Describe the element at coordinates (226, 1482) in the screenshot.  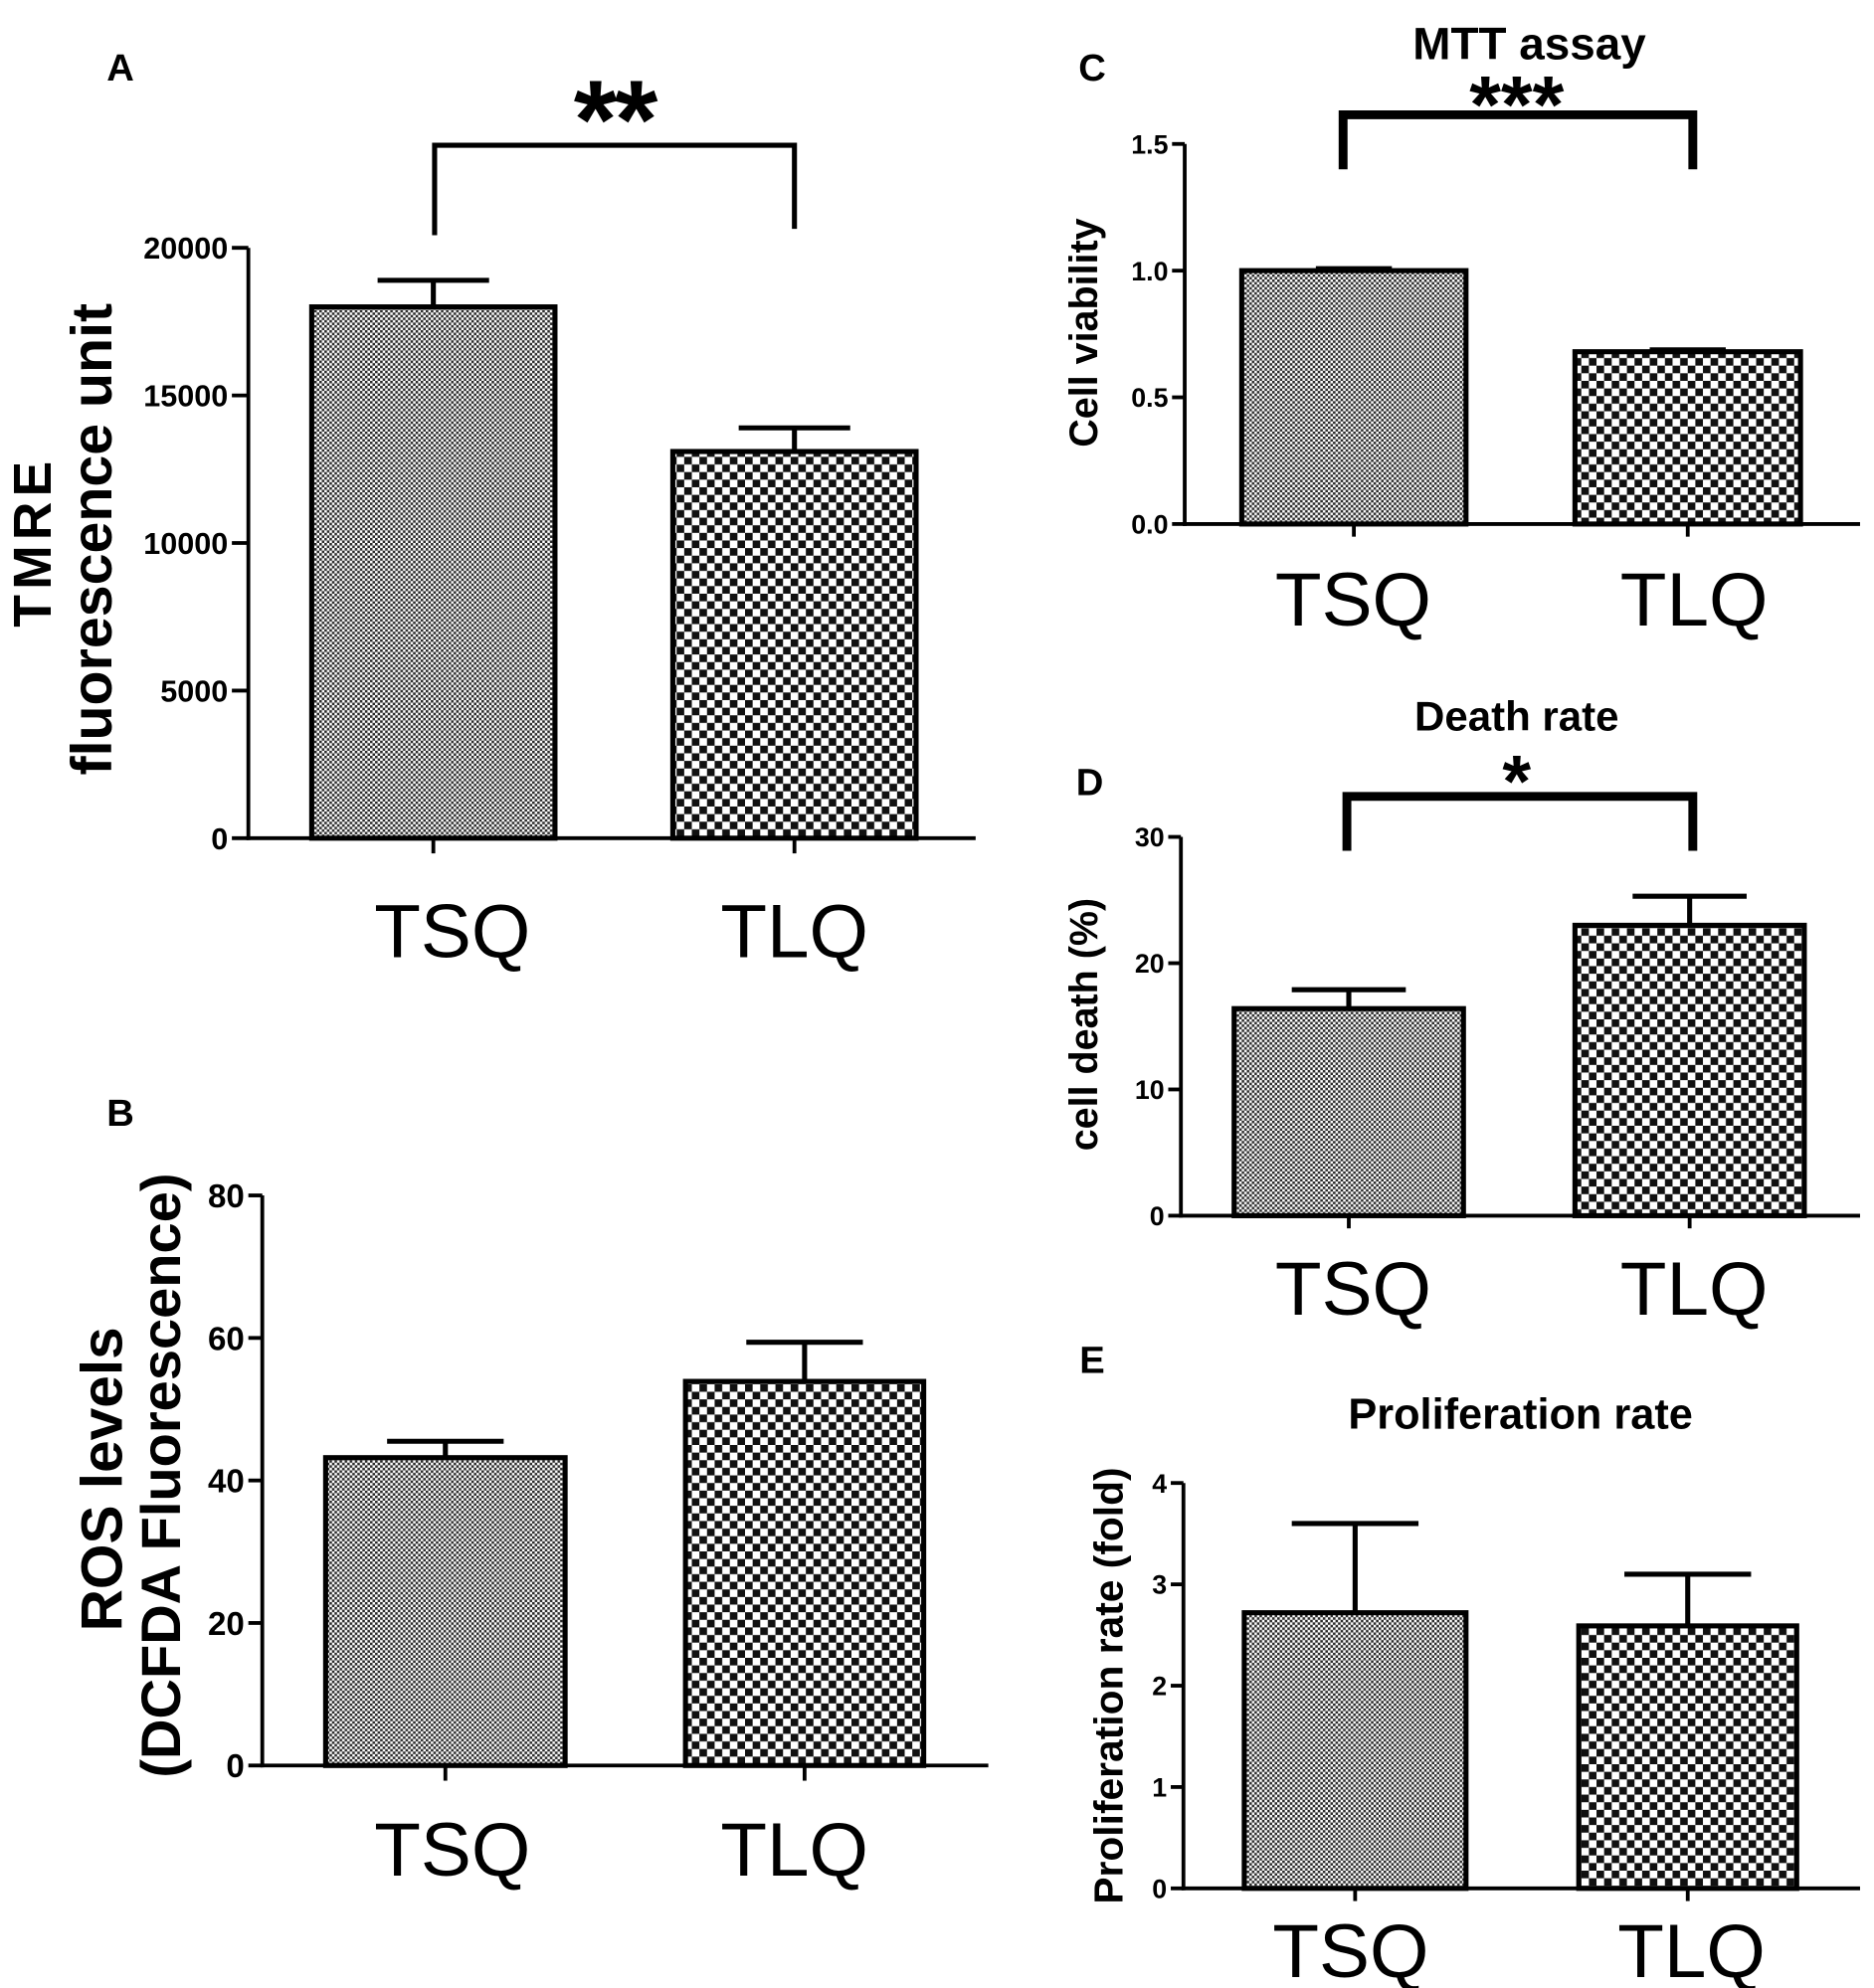
I see `y-tick-label: 40` at that location.